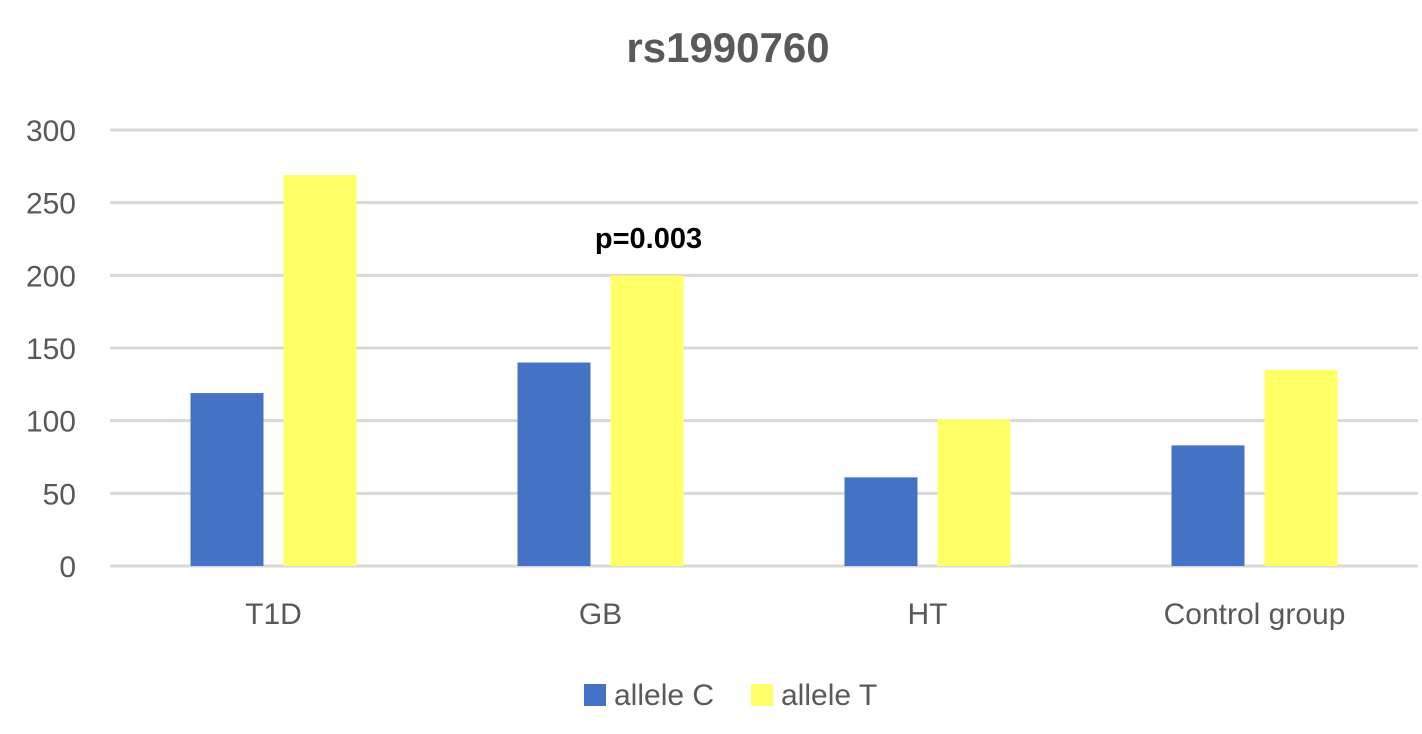 The width and height of the screenshot is (1422, 734). What do you see at coordinates (928, 614) in the screenshot?
I see `x-tick-label: HT` at bounding box center [928, 614].